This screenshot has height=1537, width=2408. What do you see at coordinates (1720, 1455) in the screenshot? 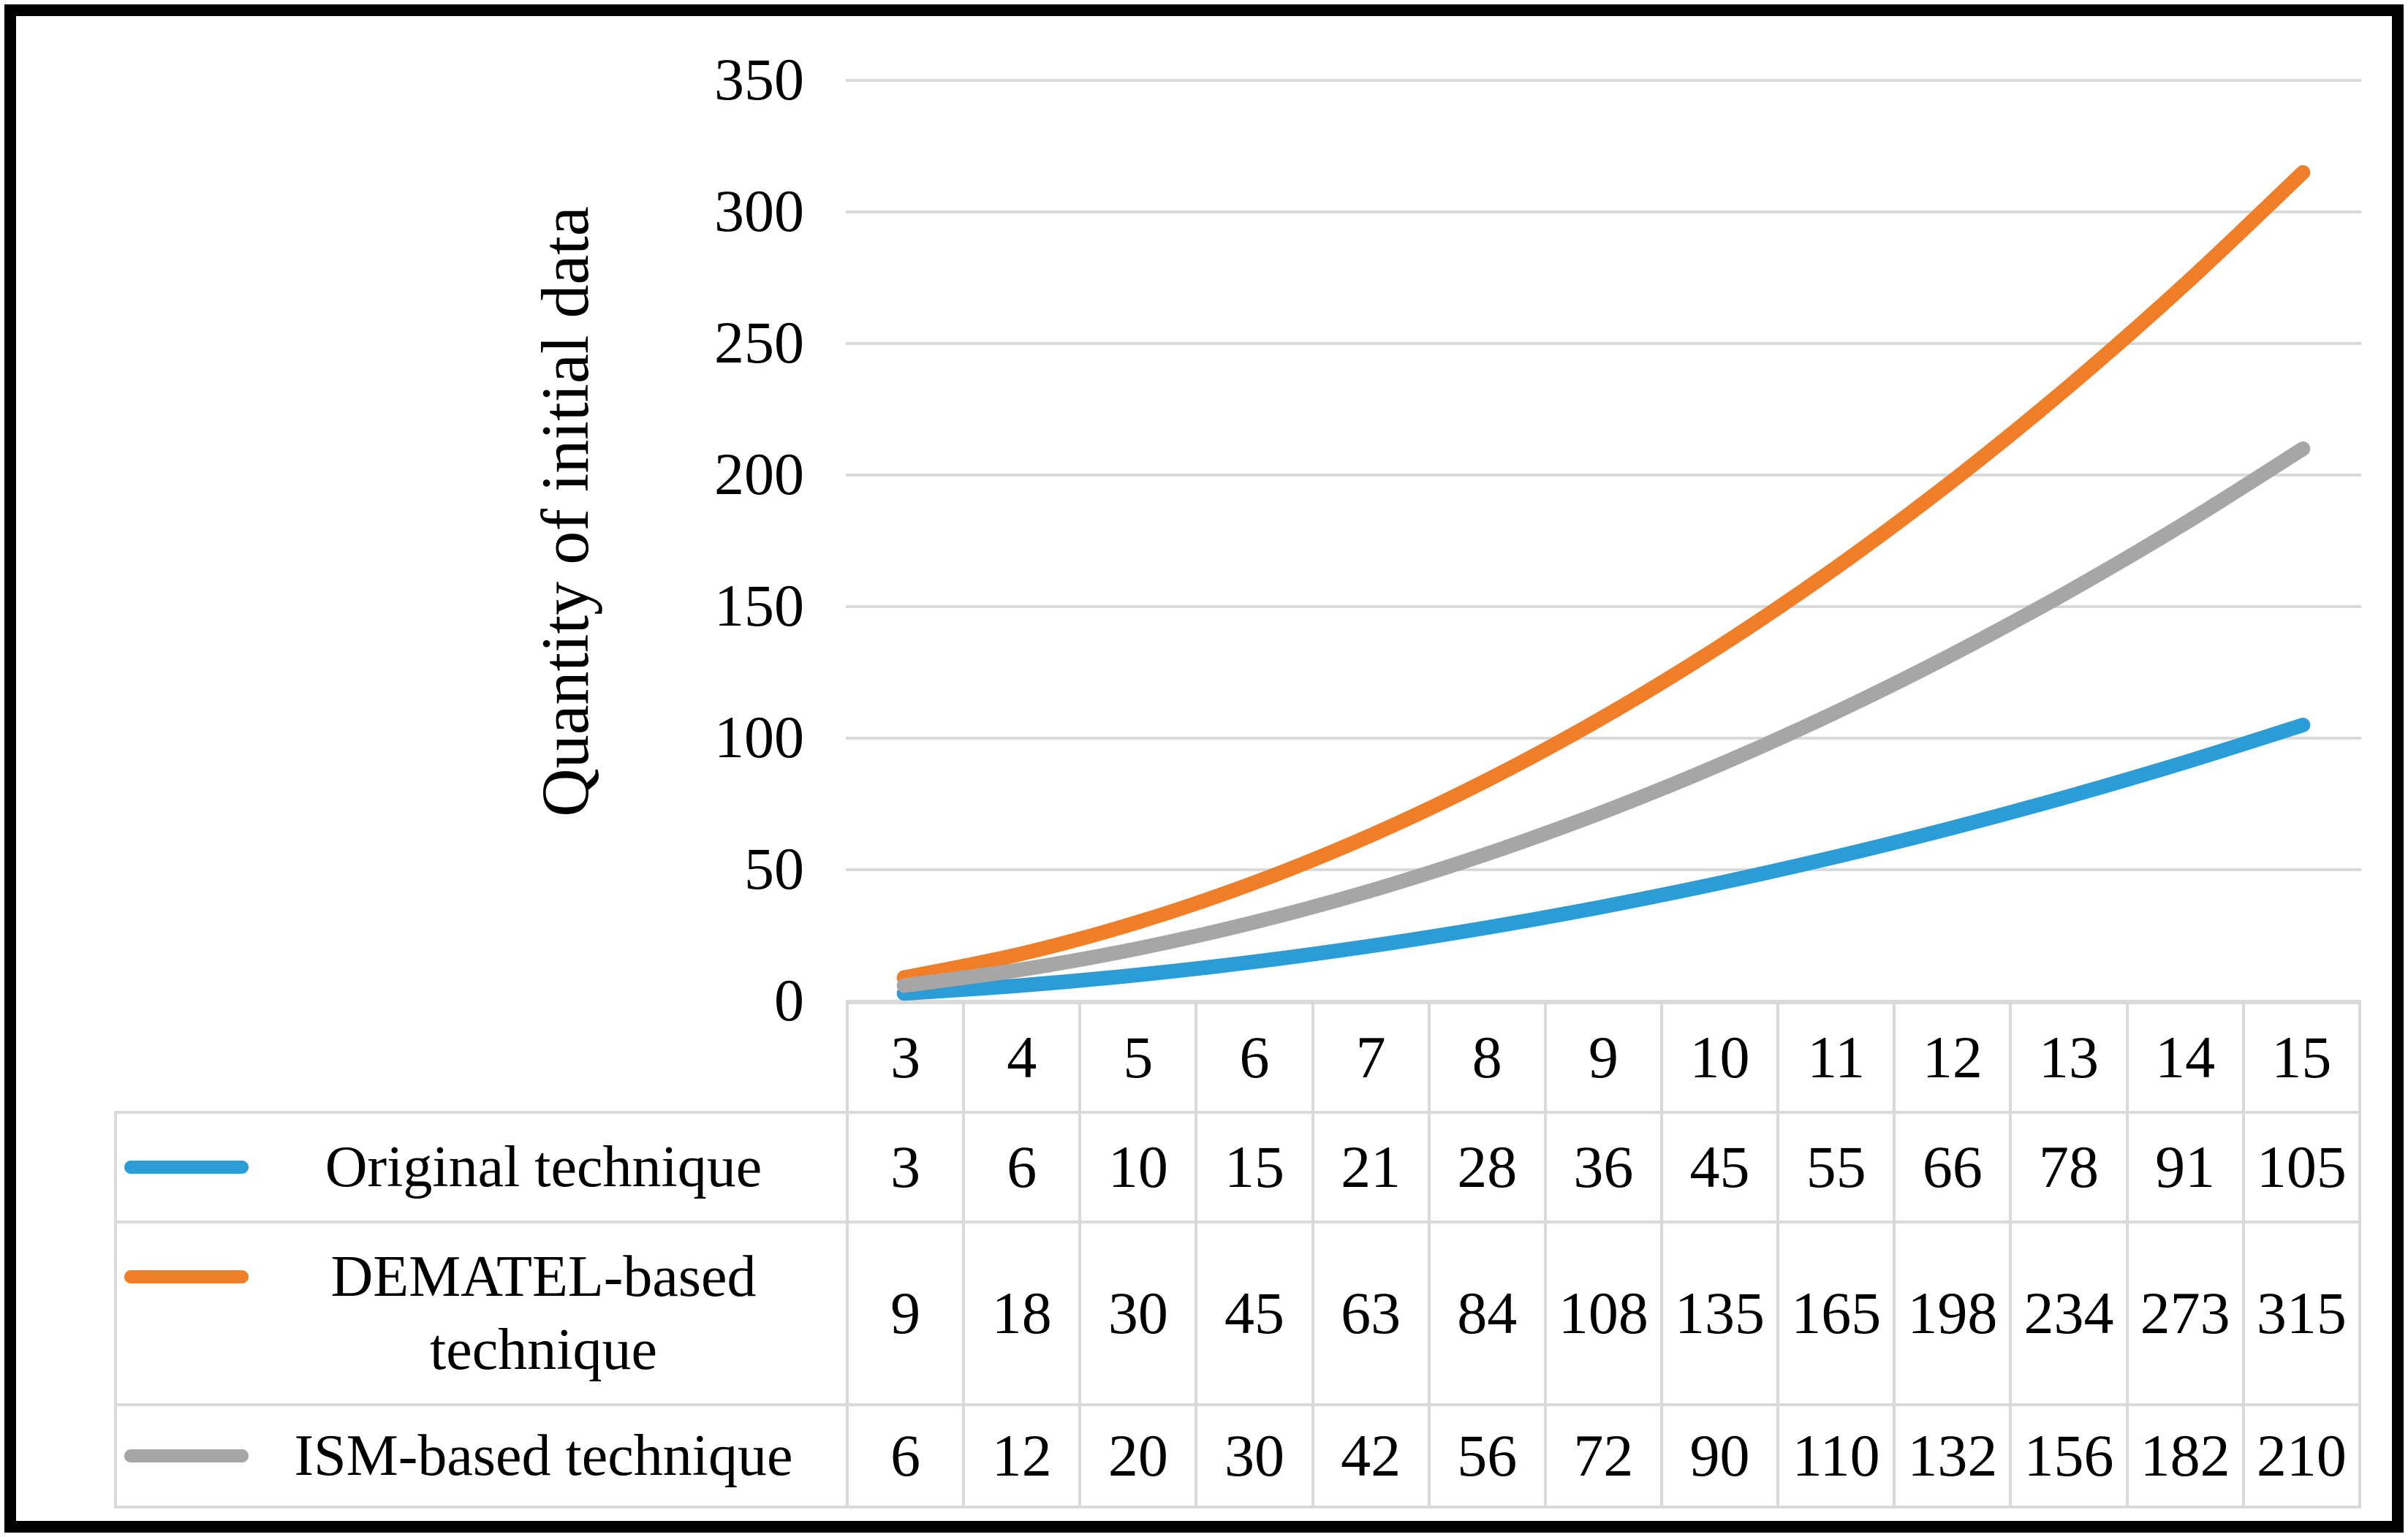
I see `value-cell: 90` at bounding box center [1720, 1455].